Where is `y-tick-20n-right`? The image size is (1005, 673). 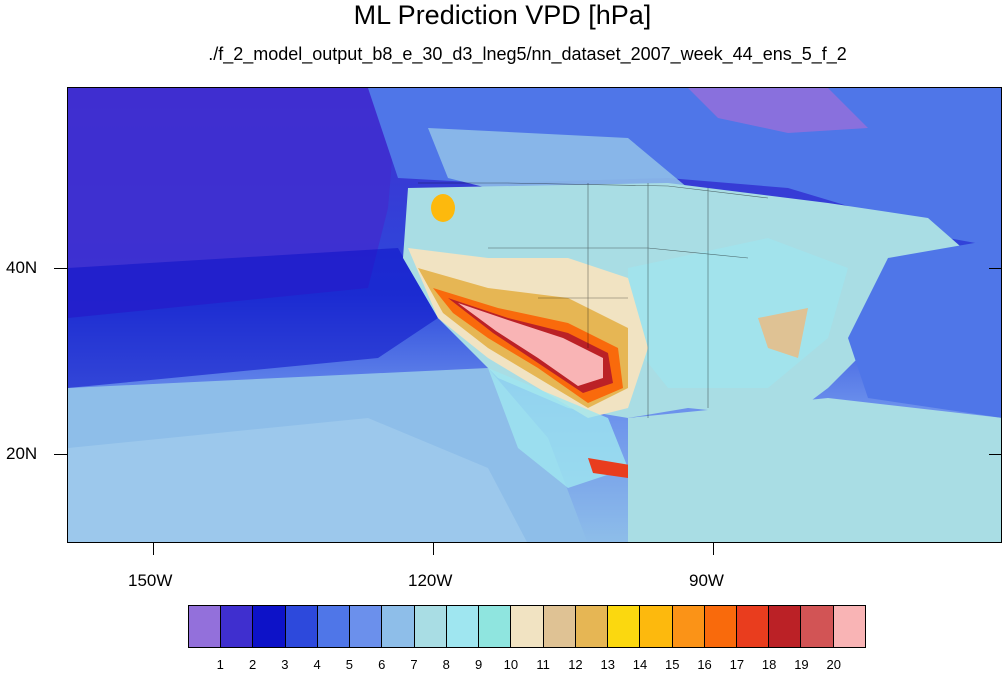
y-tick-20n-right is located at coordinates (995, 454).